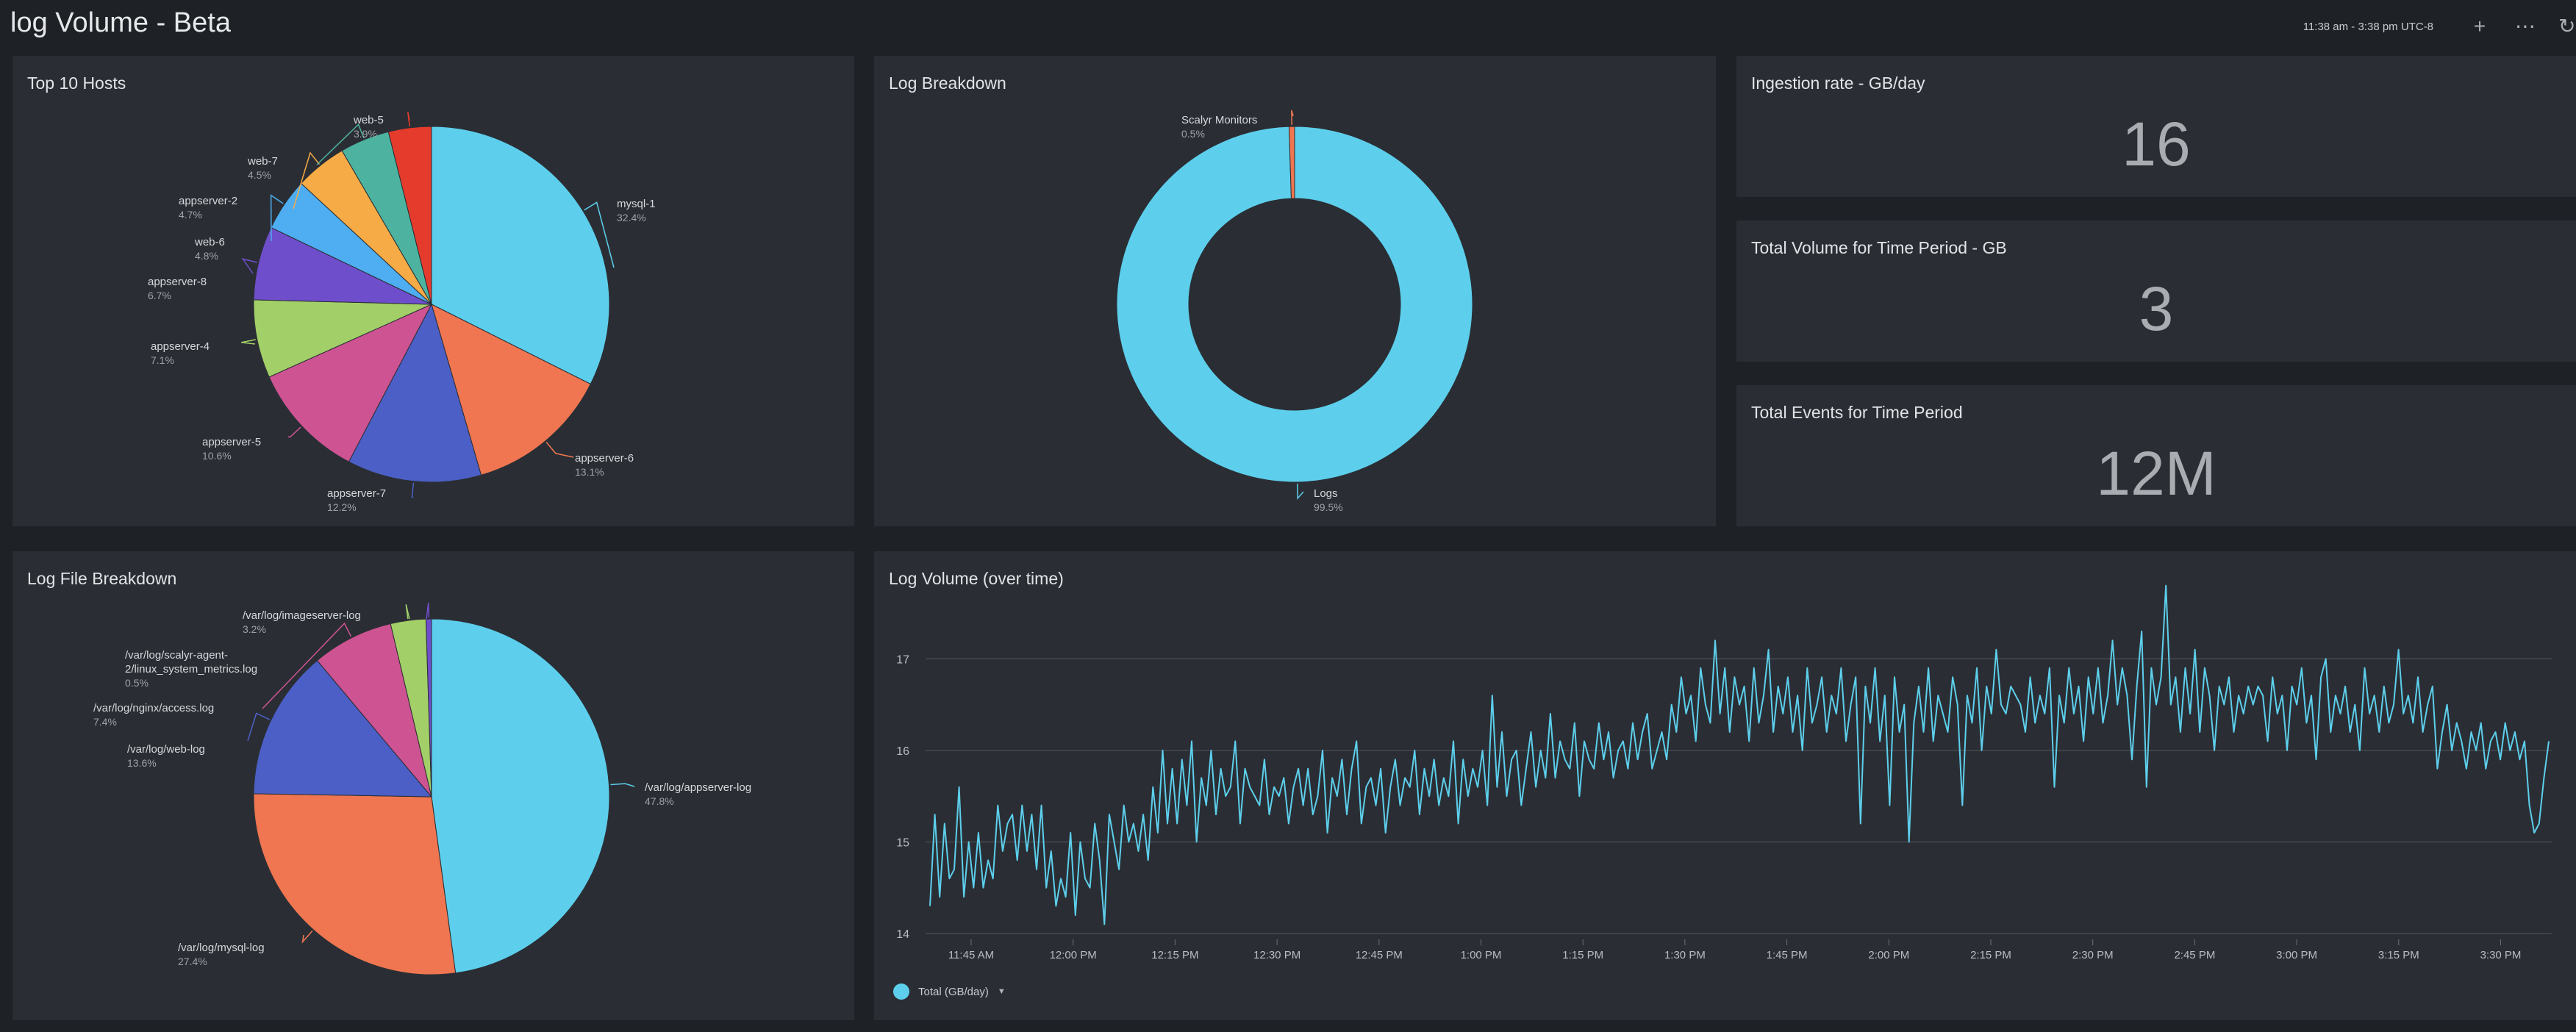  What do you see at coordinates (177, 655) in the screenshot?
I see `slice-label: /var/log/scalyr-agent-` at bounding box center [177, 655].